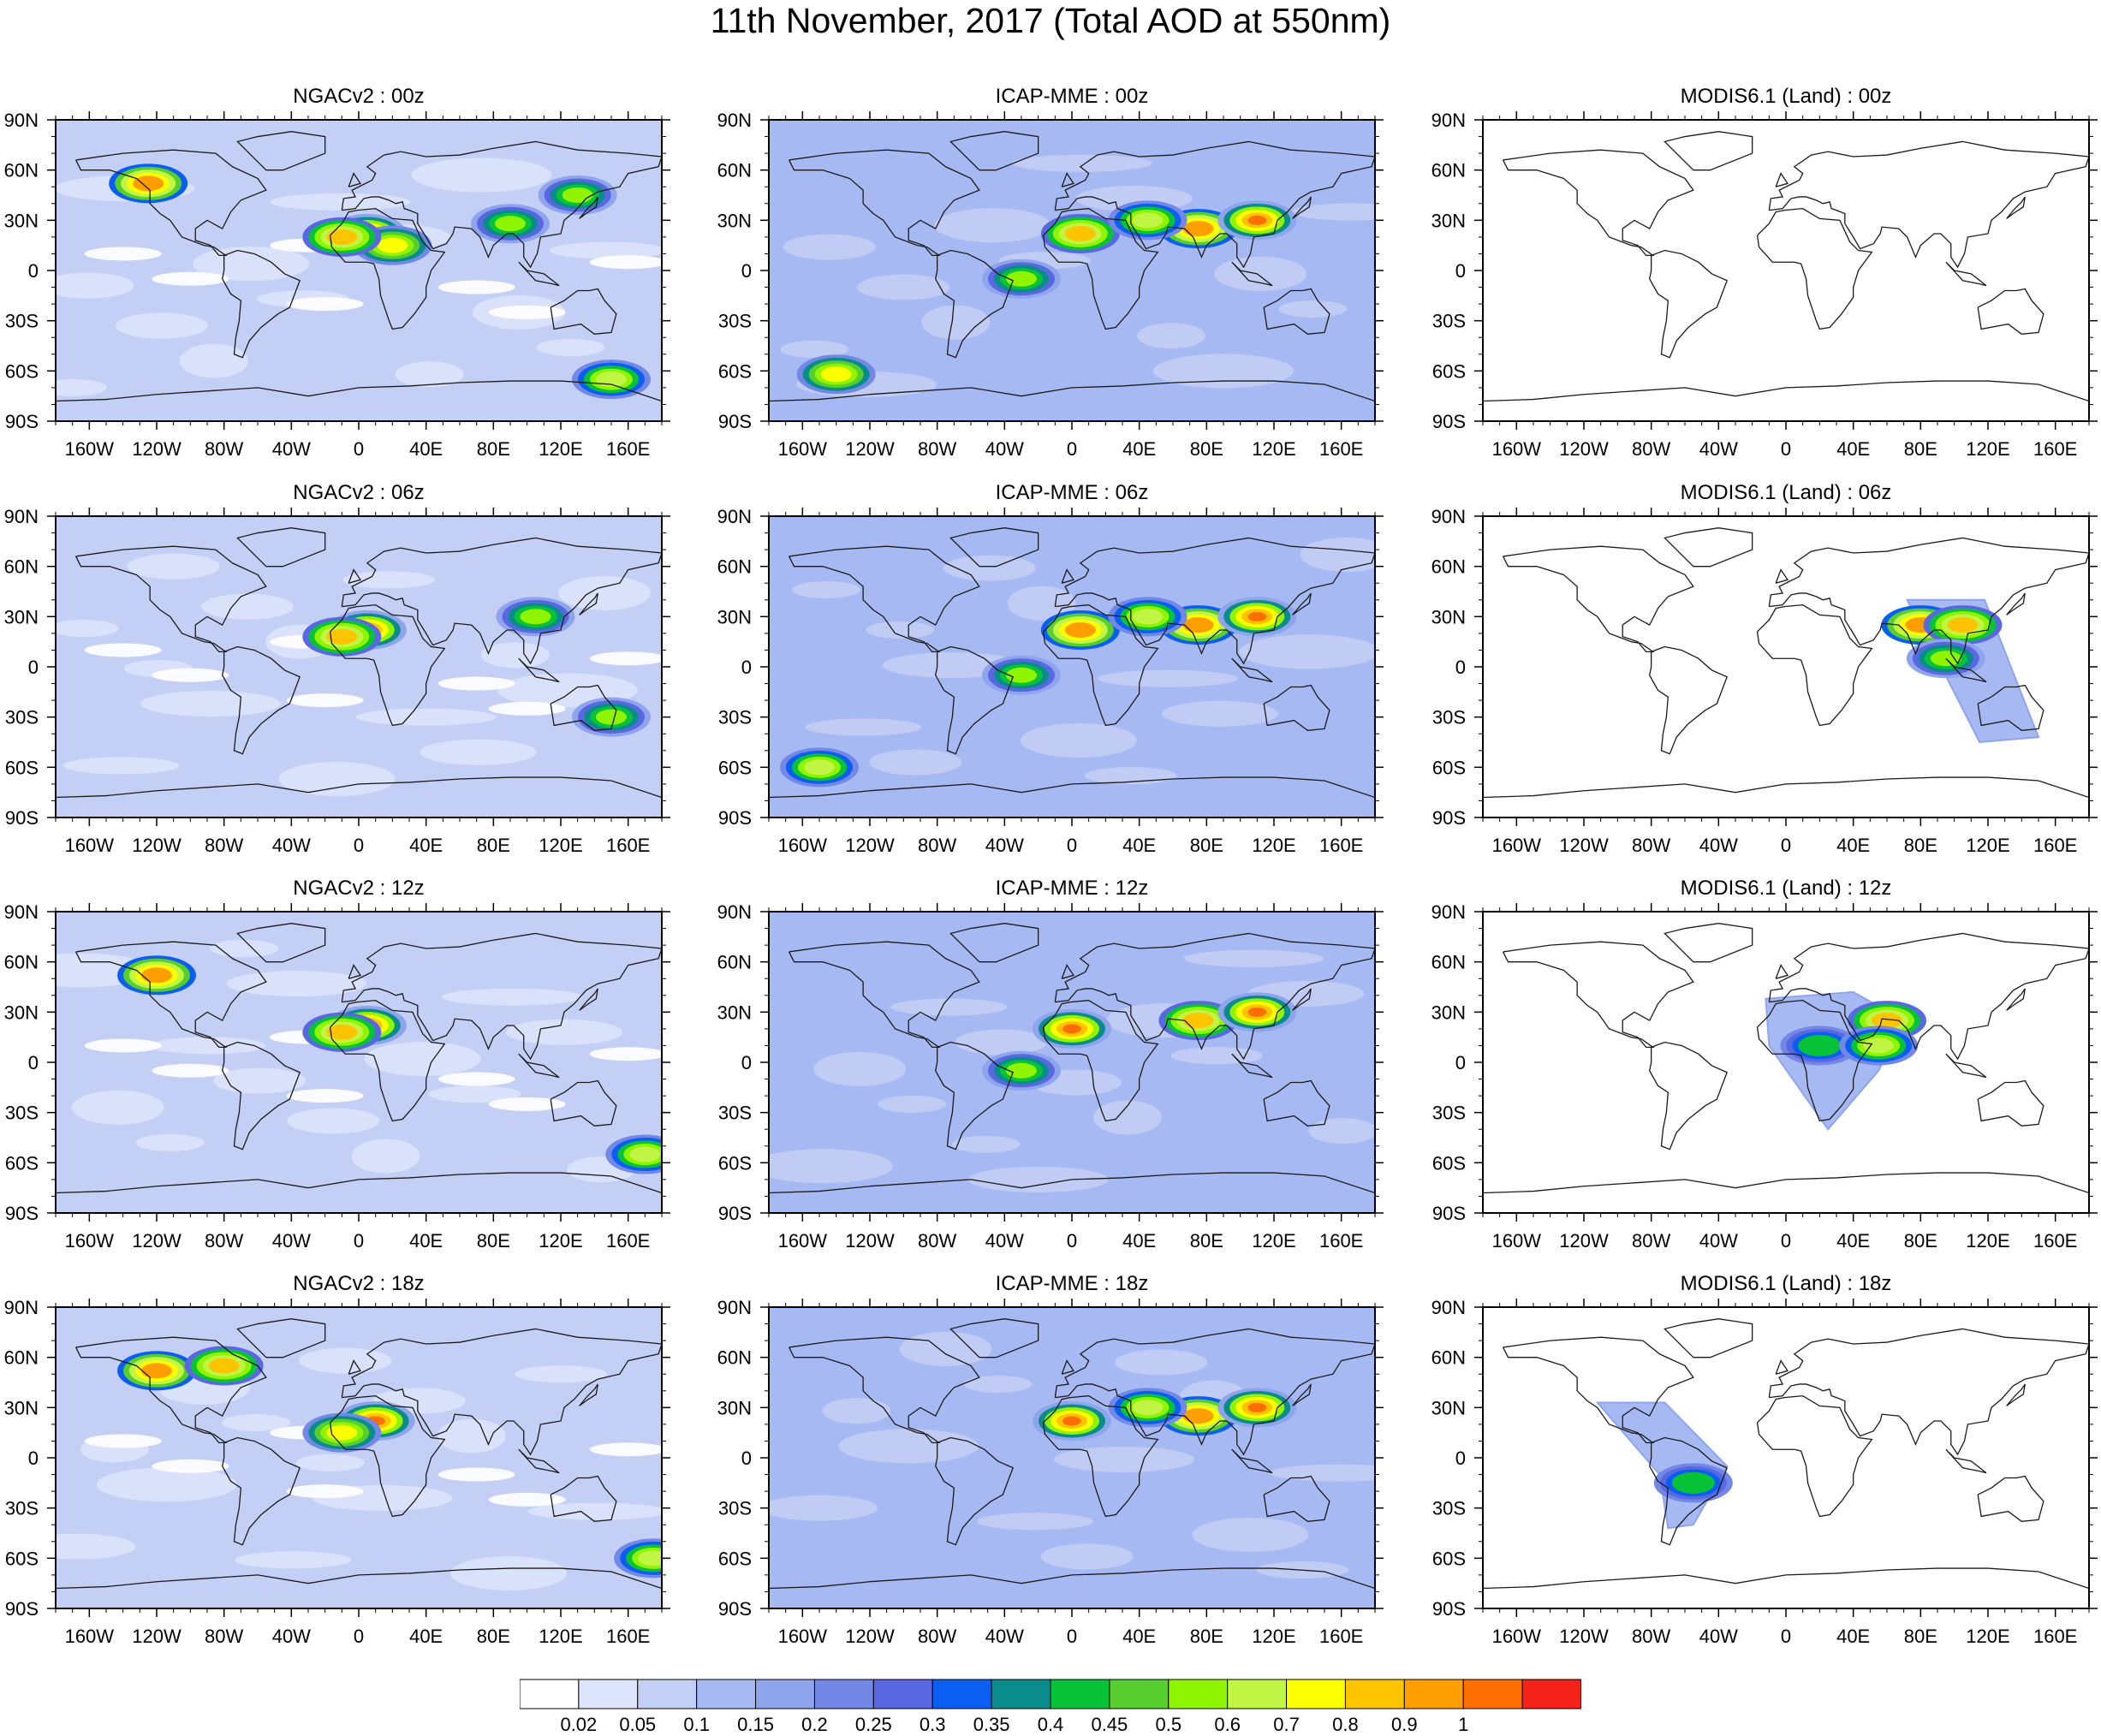 The image size is (2101, 1736). I want to click on panel-title: ICAP-MME : 18z, so click(1072, 1284).